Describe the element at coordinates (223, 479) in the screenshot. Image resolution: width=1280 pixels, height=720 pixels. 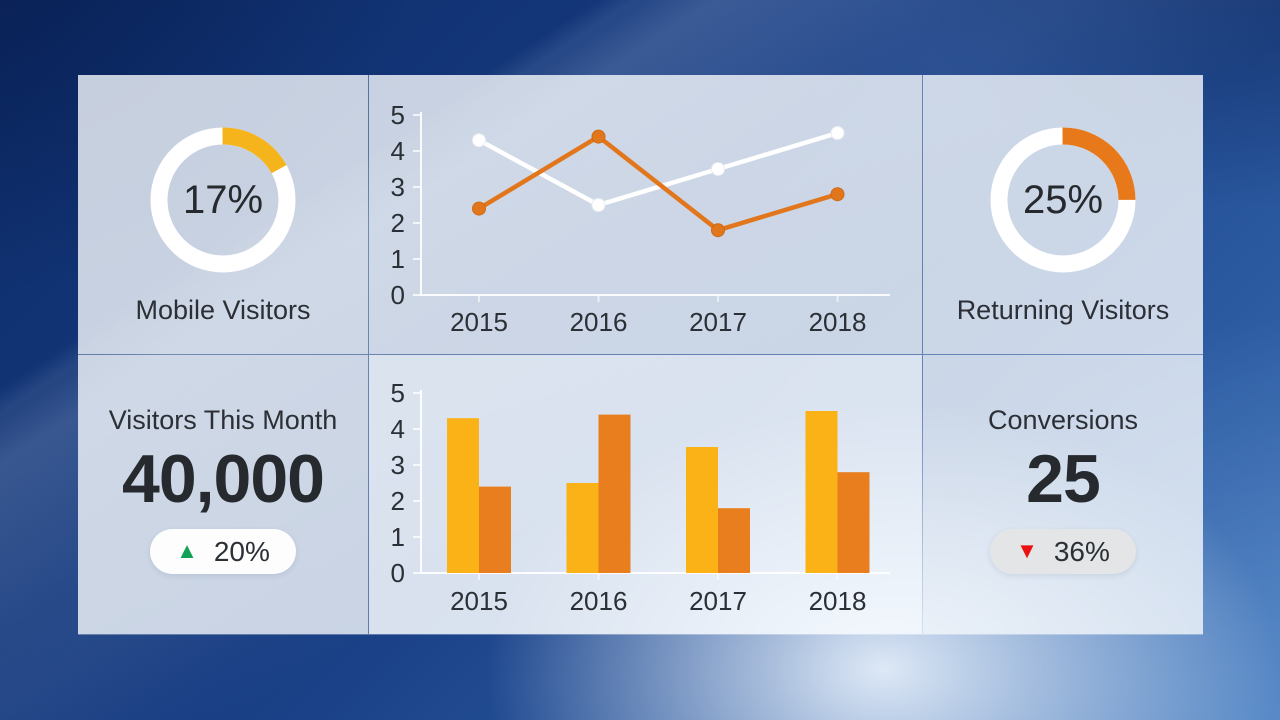
I see `visitors-month-value: 40,000` at that location.